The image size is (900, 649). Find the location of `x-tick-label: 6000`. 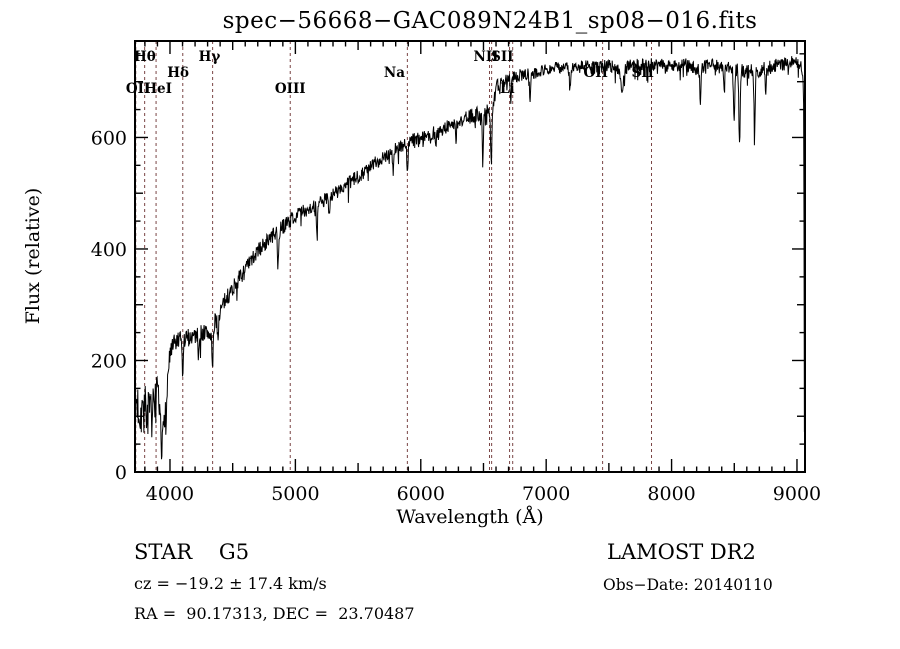

x-tick-label: 6000 is located at coordinates (421, 494).